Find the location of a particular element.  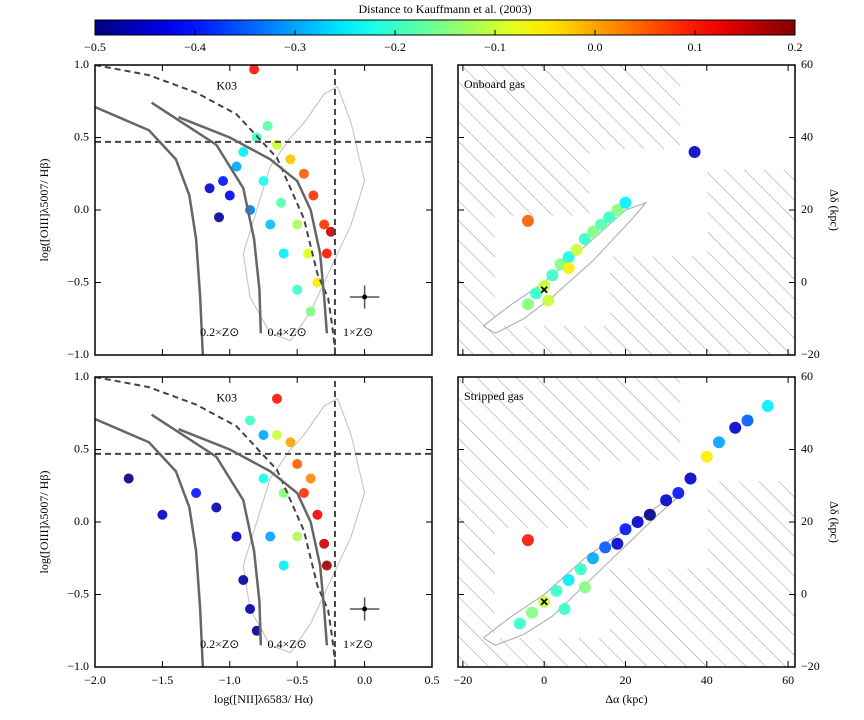

colorbar-tick-label: 0.0 is located at coordinates (595, 47).